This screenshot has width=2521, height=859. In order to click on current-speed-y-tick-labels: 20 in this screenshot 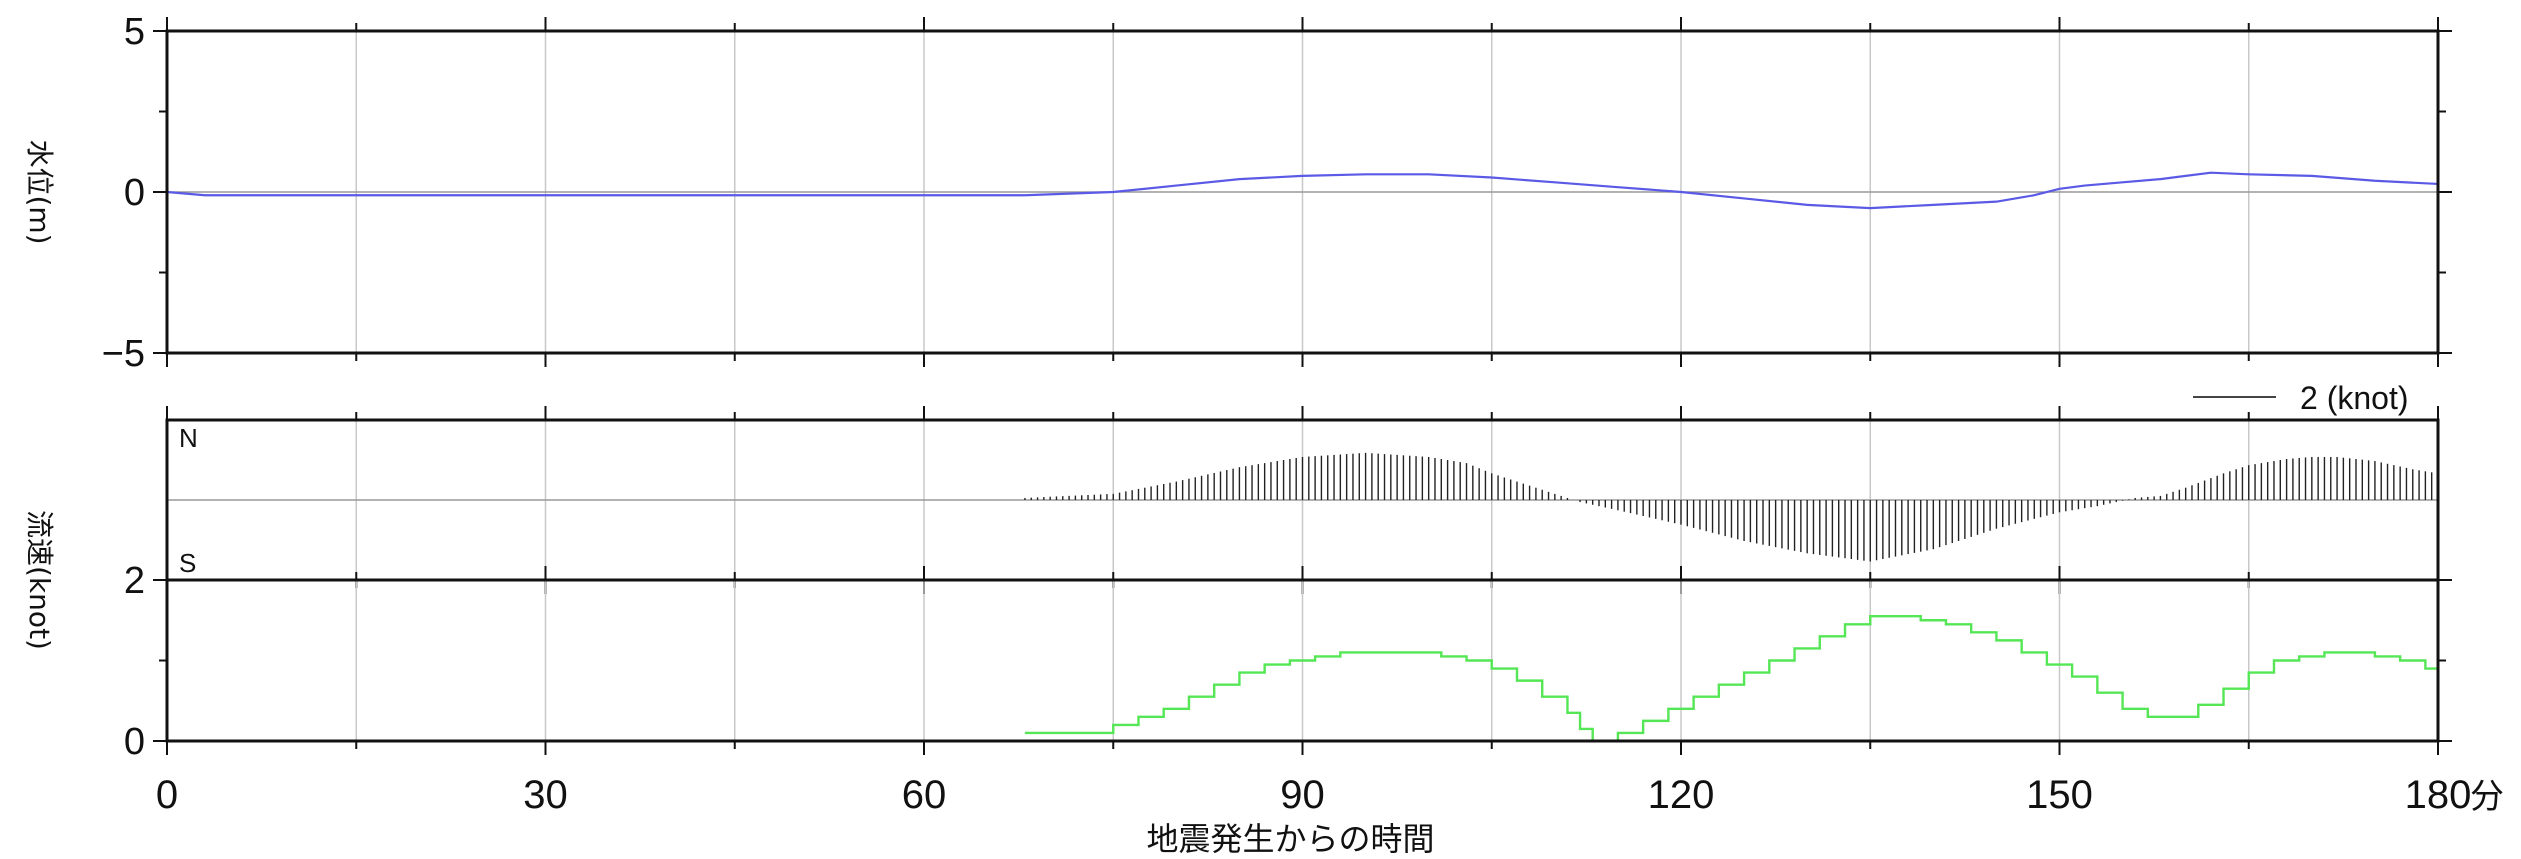, I will do `click(134, 661)`.